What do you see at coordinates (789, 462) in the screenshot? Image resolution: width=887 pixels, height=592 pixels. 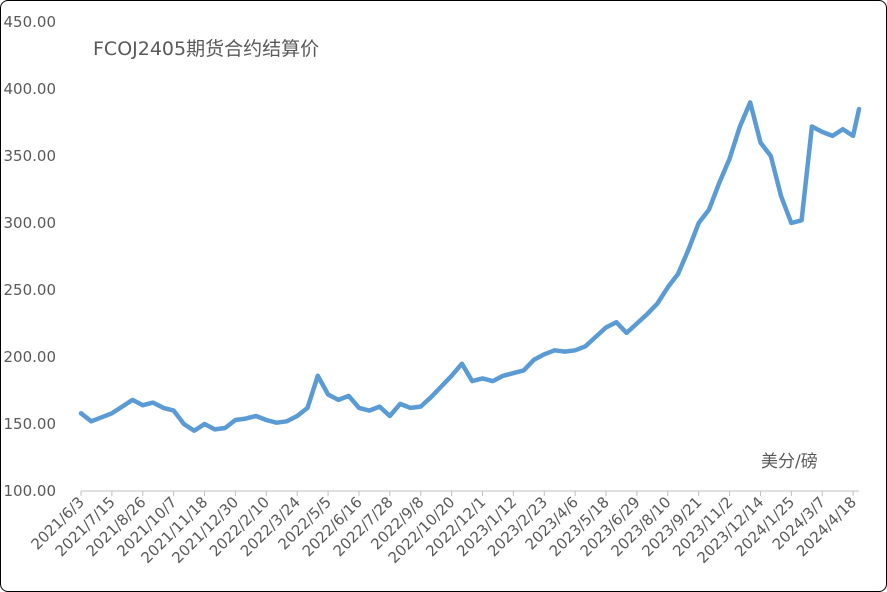 I see `unit-label: 美分/磅` at bounding box center [789, 462].